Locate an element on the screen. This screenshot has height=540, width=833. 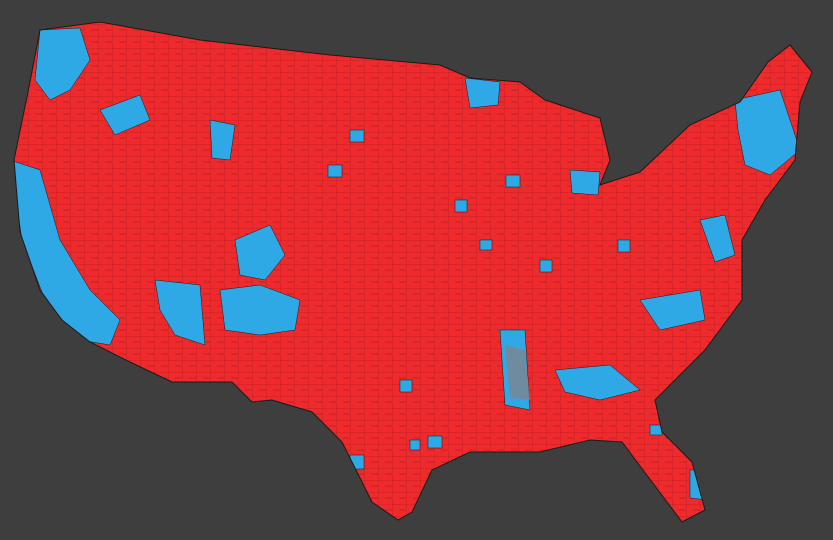
gray-counties is located at coordinates (517, 372).